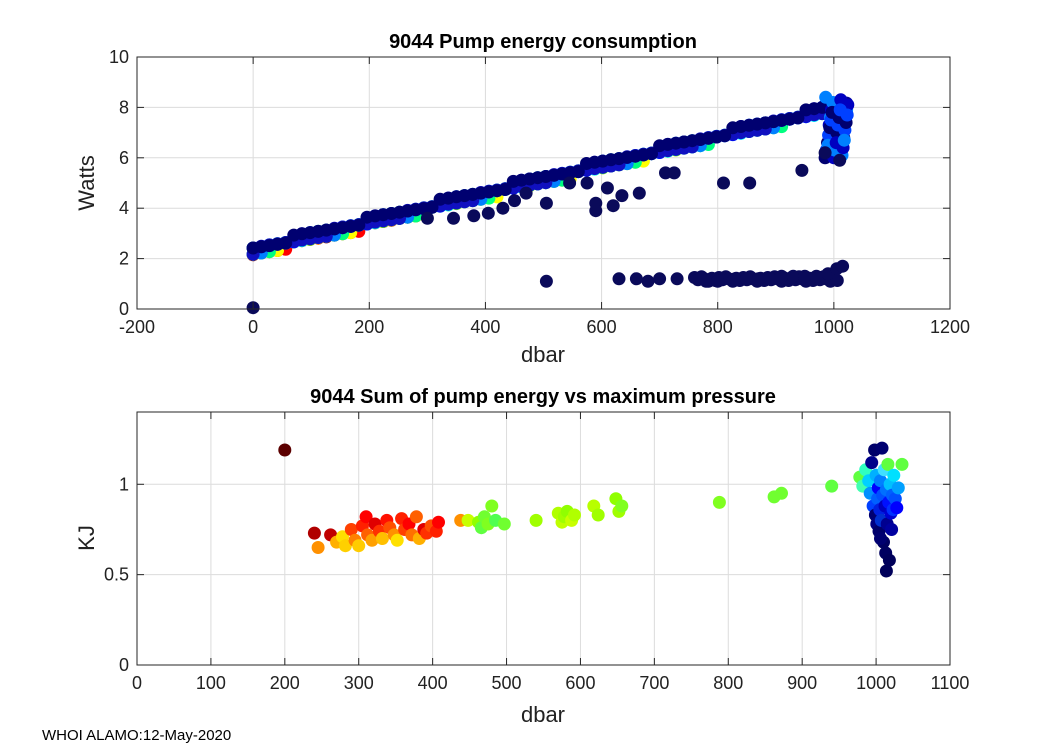  I want to click on x-axis-label-2: dbar, so click(543, 714).